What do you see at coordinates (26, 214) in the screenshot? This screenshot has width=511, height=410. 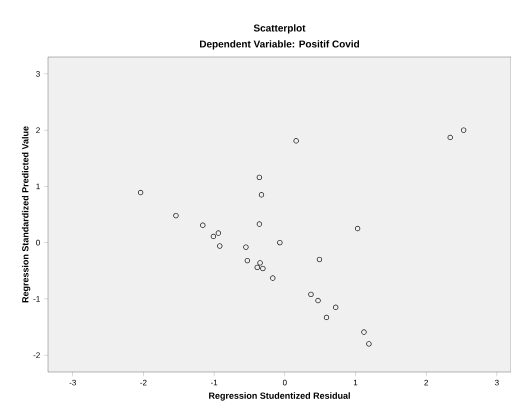 I see `y-axis-title: Regression Standardized Predicted Value` at bounding box center [26, 214].